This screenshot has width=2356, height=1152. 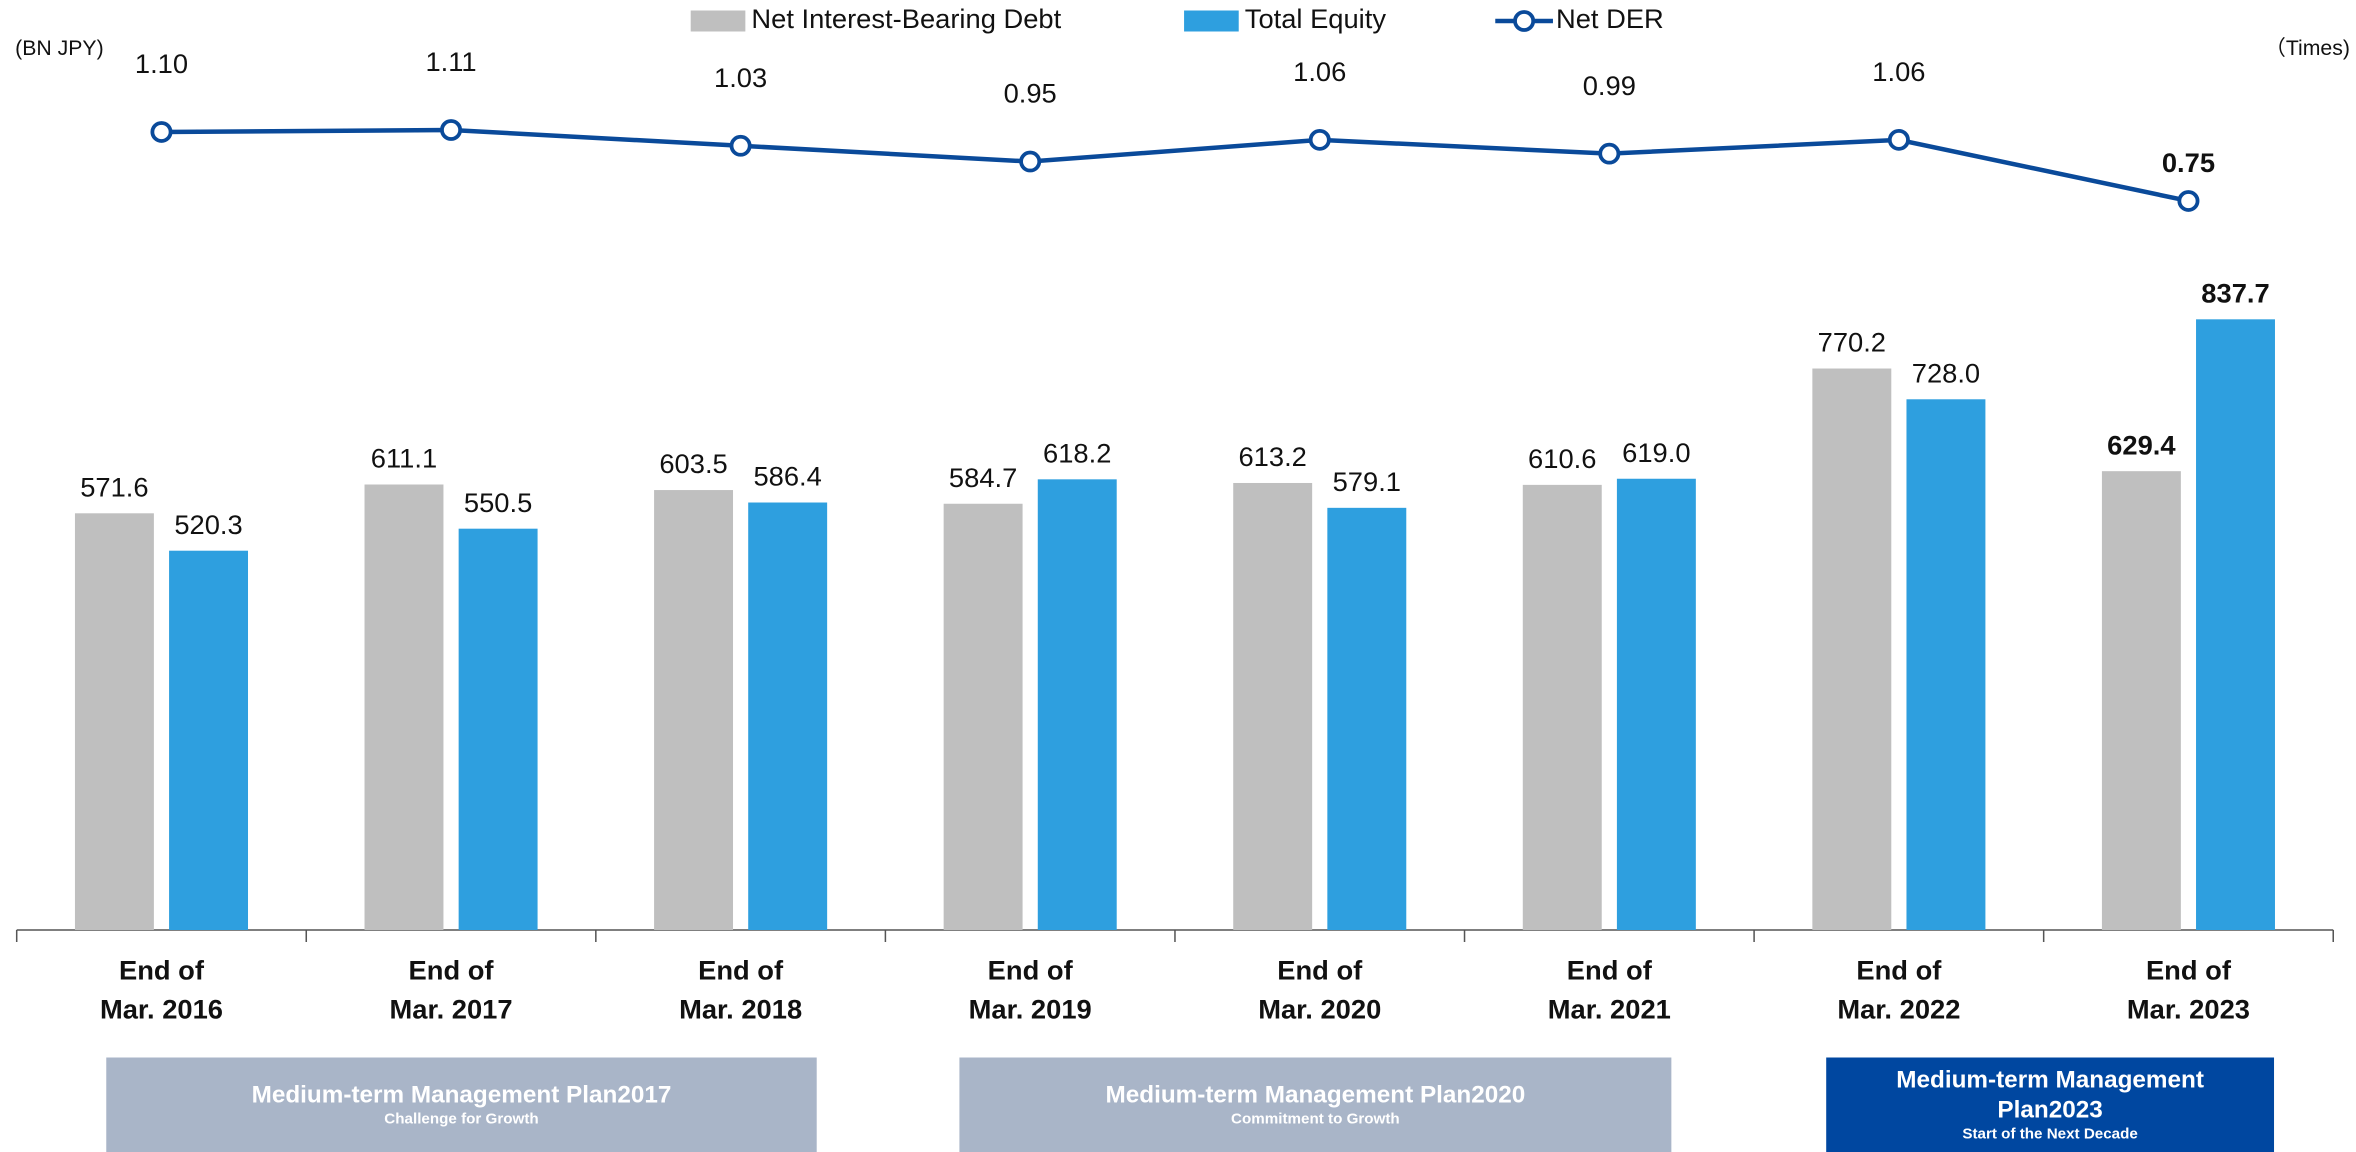 What do you see at coordinates (787, 476) in the screenshot?
I see `data-label: 586.4` at bounding box center [787, 476].